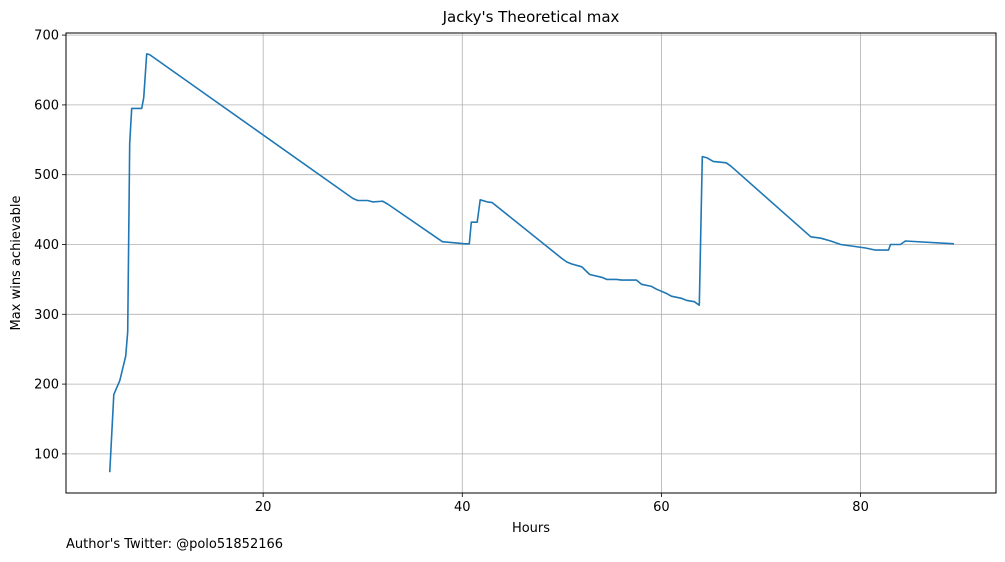 The height and width of the screenshot is (562, 1005). I want to click on y-tick-label: 700, so click(46, 36).